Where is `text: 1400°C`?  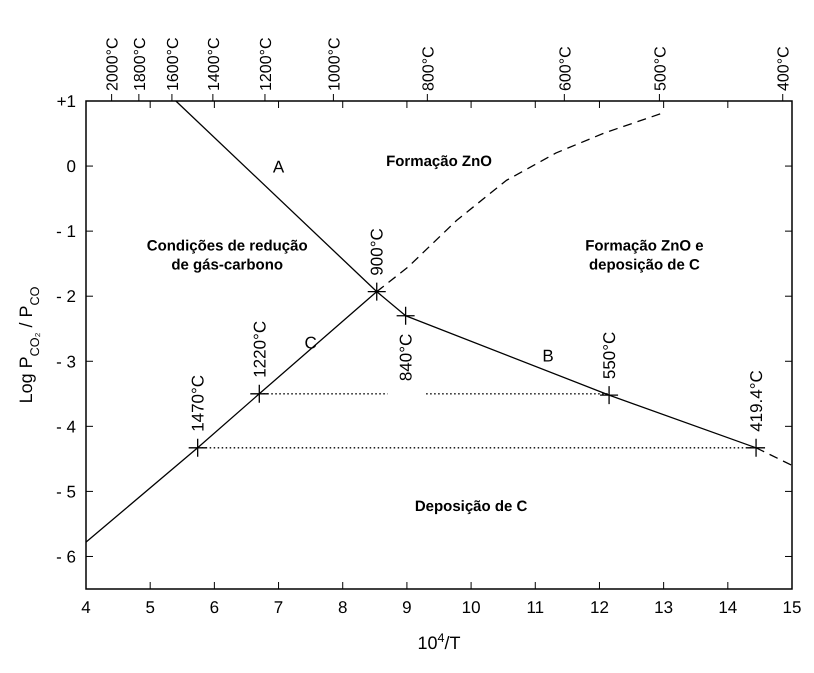 text: 1400°C is located at coordinates (214, 64).